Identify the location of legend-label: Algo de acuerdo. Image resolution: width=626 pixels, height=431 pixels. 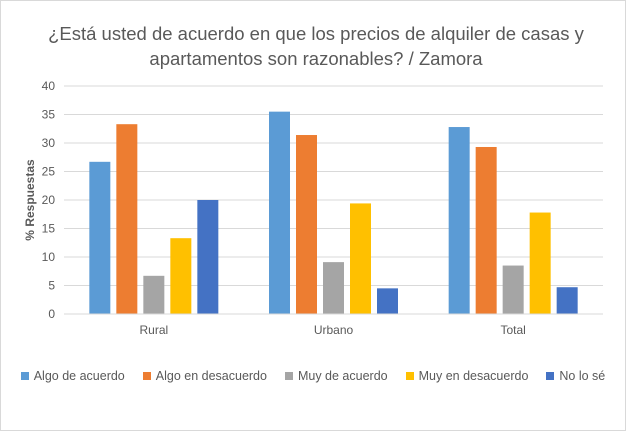
(79, 376).